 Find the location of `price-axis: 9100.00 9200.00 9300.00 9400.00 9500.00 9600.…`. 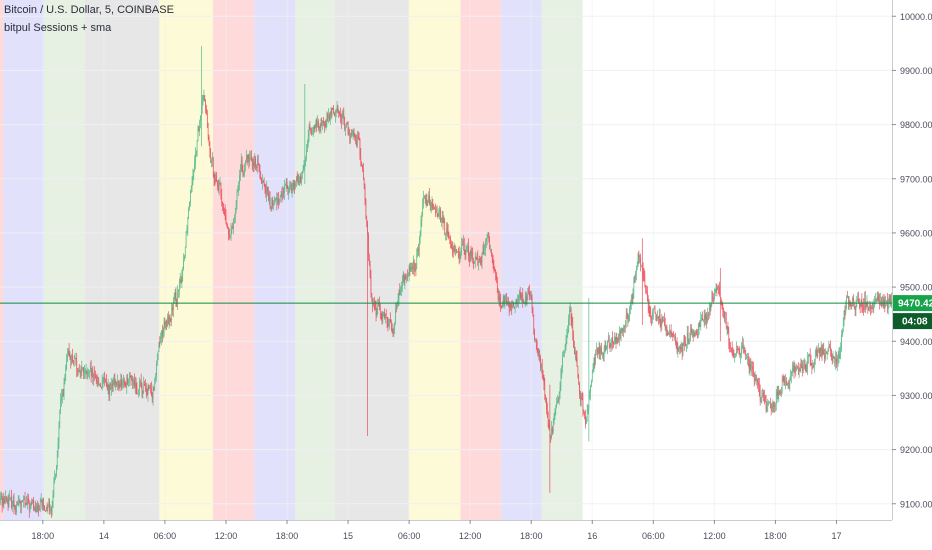

price-axis: 9100.00 9200.00 9300.00 9400.00 9500.00 9600.… is located at coordinates (912, 275).